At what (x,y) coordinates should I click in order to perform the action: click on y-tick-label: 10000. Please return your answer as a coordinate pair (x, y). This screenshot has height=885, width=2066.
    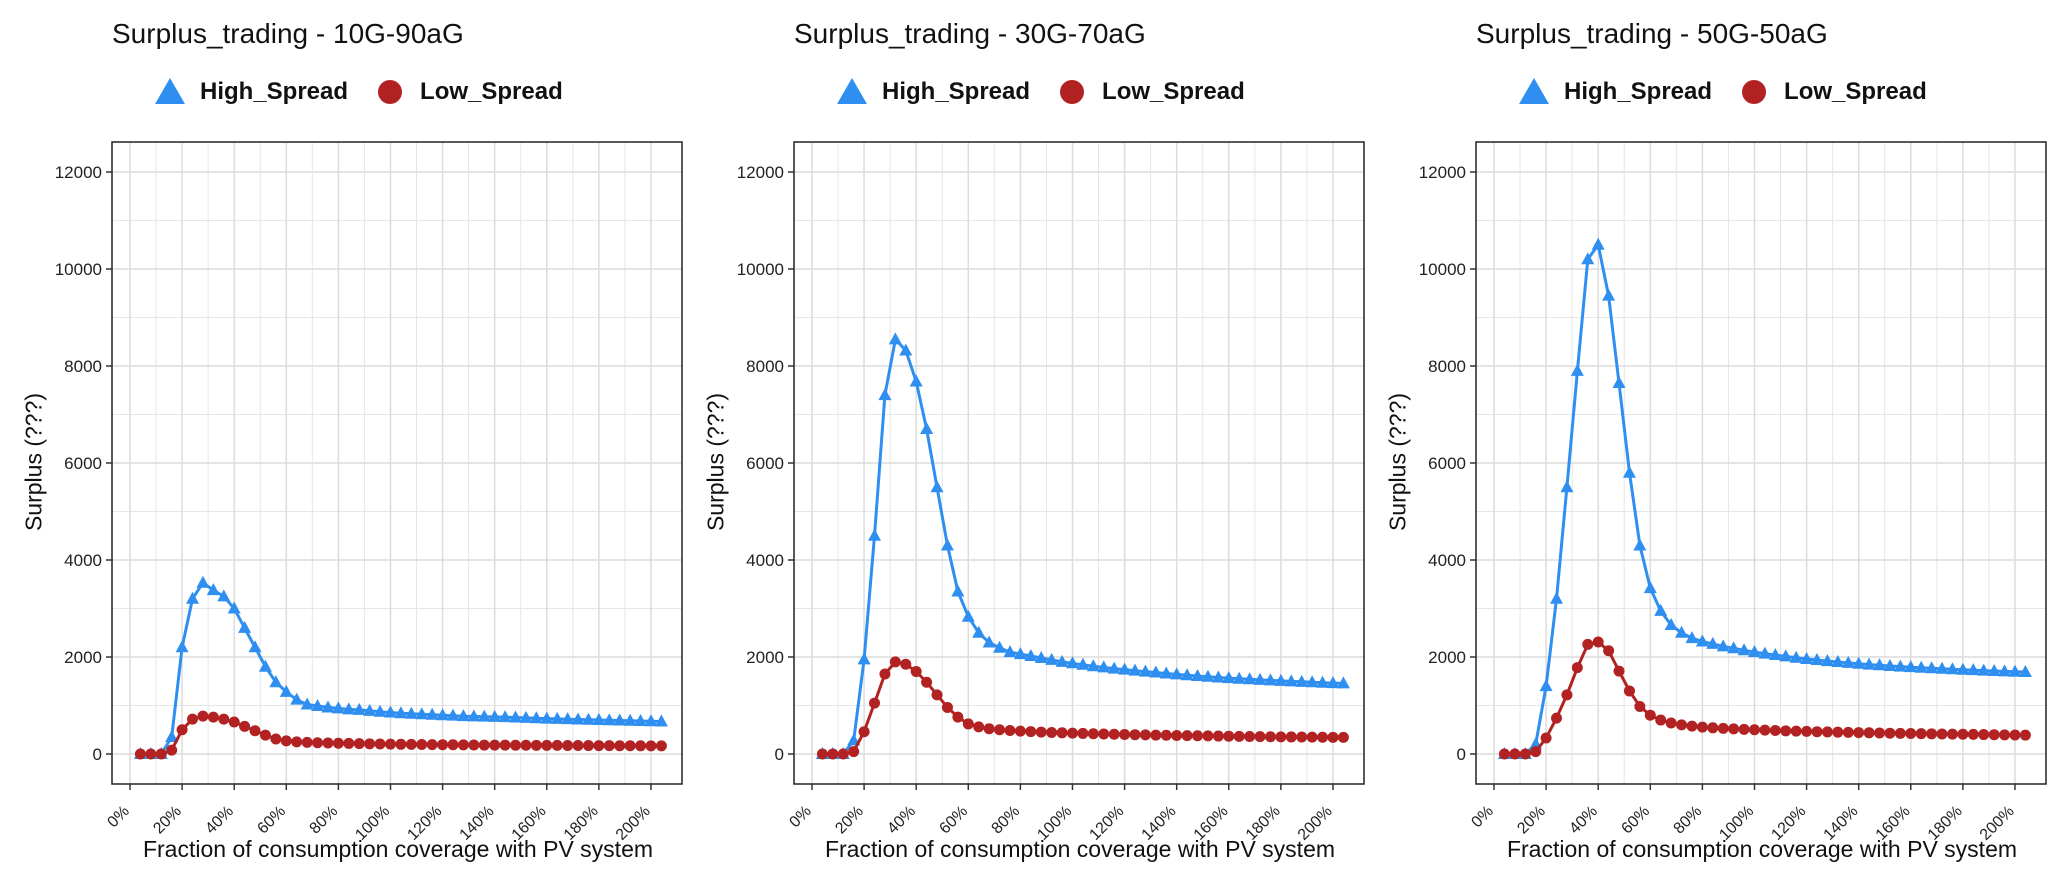
    Looking at the image, I should click on (760, 269).